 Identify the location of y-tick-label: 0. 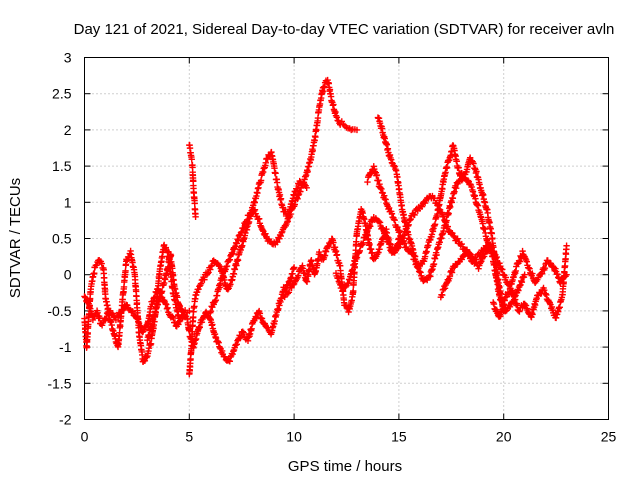
(68, 275).